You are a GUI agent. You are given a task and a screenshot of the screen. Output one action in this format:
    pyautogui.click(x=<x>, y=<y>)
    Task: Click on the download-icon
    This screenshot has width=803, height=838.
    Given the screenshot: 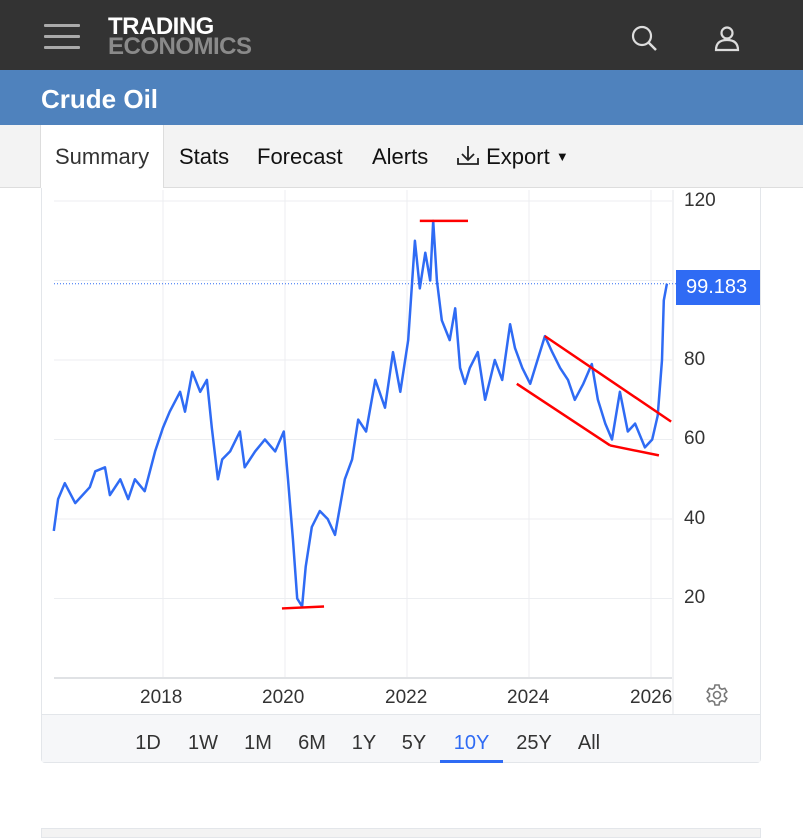 What is the action you would take?
    pyautogui.click(x=468, y=155)
    